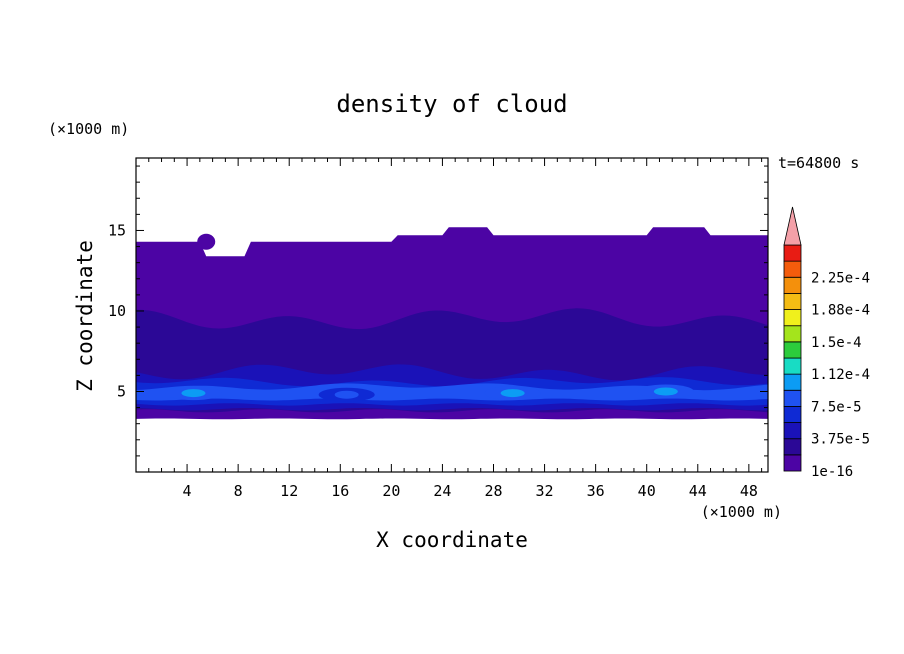 The height and width of the screenshot is (654, 904). What do you see at coordinates (442, 491) in the screenshot?
I see `x-tick-label: 24` at bounding box center [442, 491].